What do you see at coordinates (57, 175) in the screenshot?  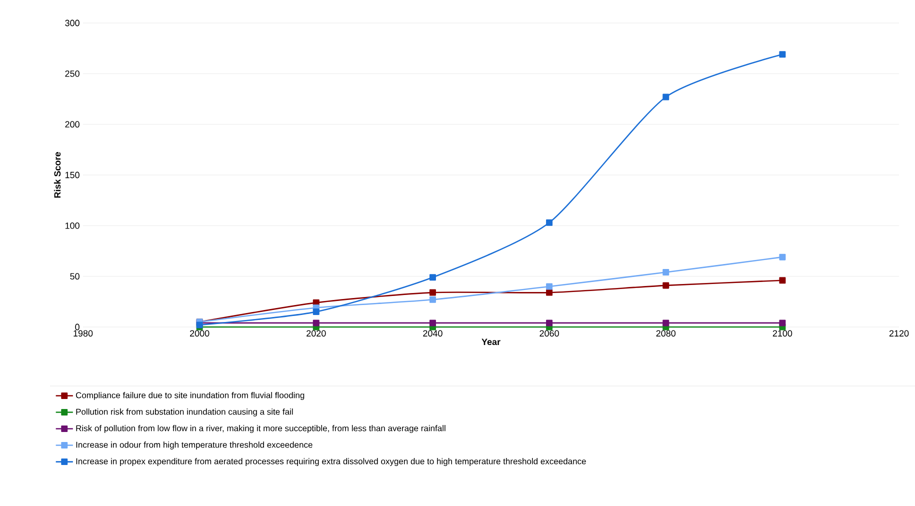 I see `y-axis-title: Risk Score` at bounding box center [57, 175].